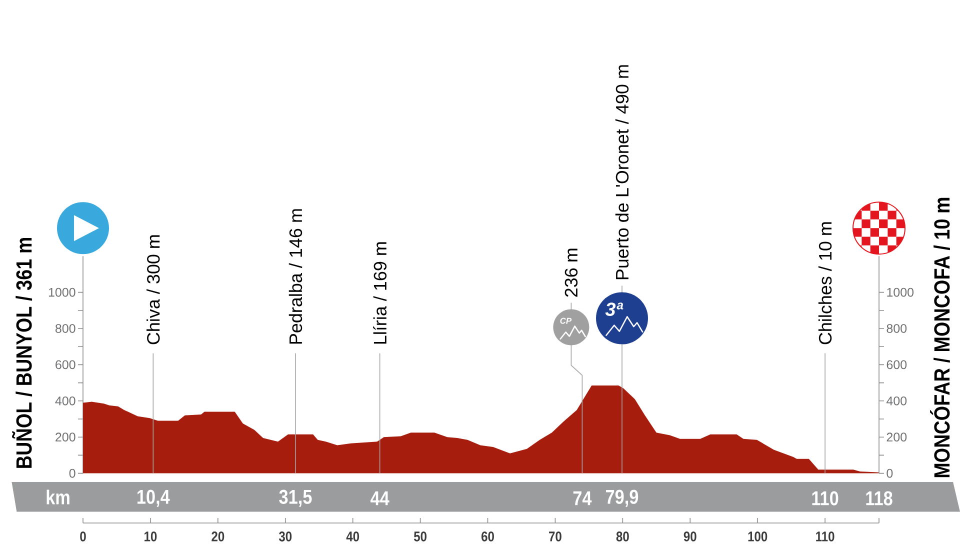 The image size is (960, 551). What do you see at coordinates (487, 537) in the screenshot?
I see `x-tick-label: 60` at bounding box center [487, 537].